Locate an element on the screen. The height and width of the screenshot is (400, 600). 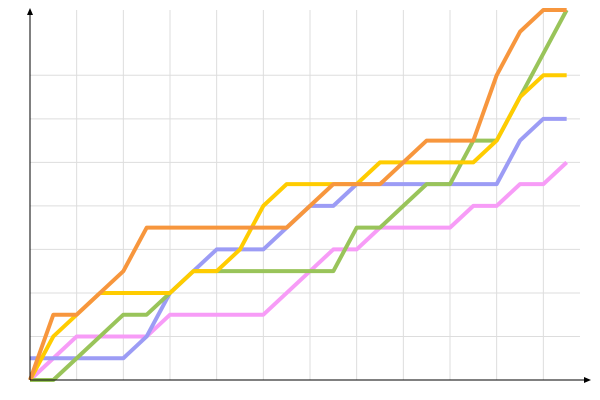
x-axis-arrow is located at coordinates (587, 380).